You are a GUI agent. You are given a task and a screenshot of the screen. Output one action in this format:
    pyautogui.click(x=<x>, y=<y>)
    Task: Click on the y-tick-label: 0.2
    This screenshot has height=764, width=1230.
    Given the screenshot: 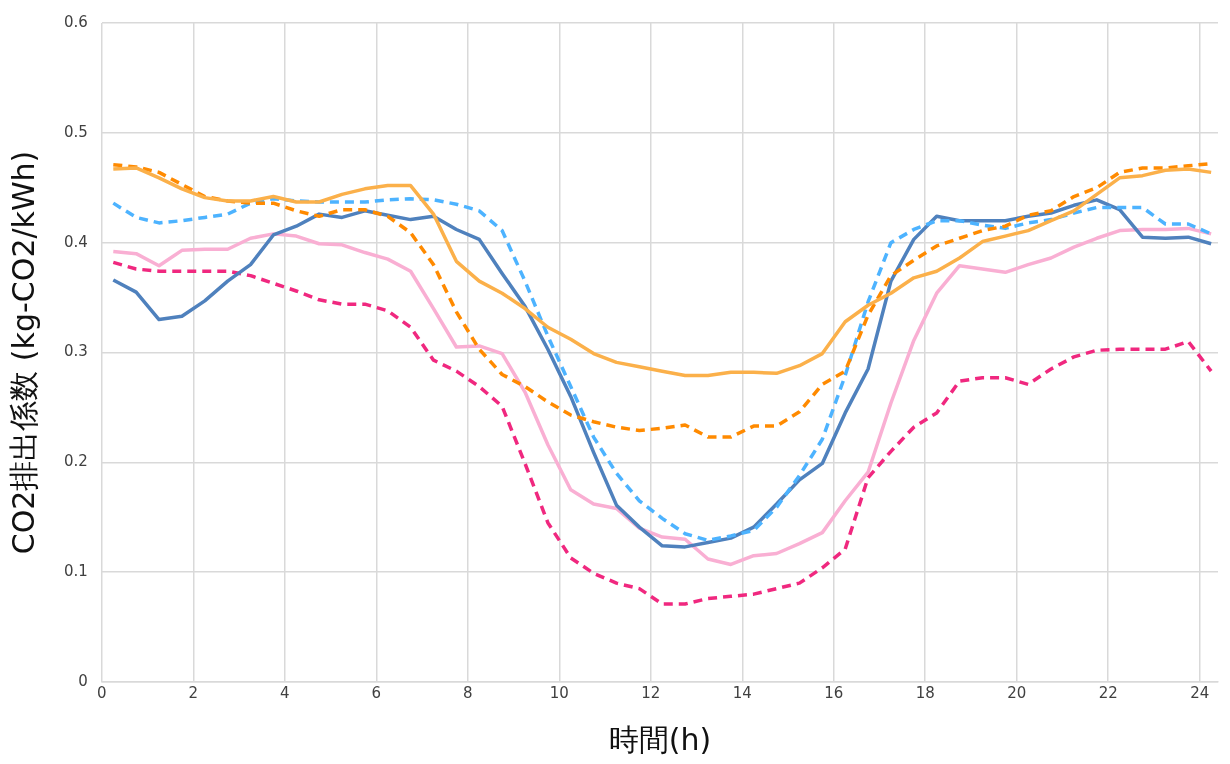 What is the action you would take?
    pyautogui.click(x=76, y=461)
    